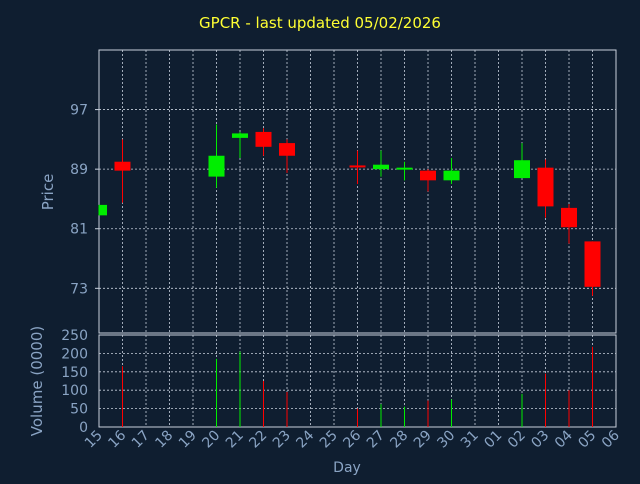 This screenshot has width=640, height=484. Describe the element at coordinates (320, 23) in the screenshot. I see `chart-title: GPCR - last updated 05/02/2026` at that location.